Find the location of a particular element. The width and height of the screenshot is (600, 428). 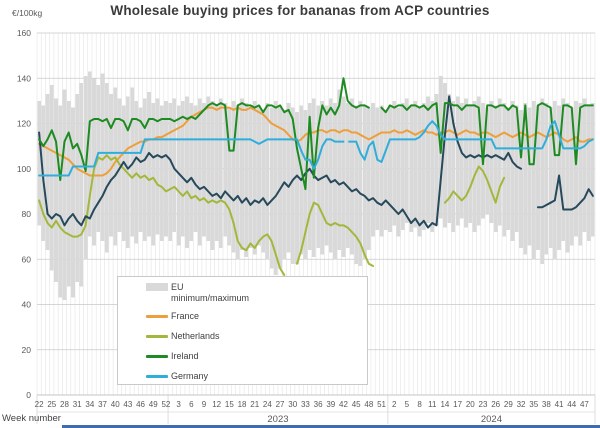

x-axis-year-labels: 2023 2024 is located at coordinates (384, 419).